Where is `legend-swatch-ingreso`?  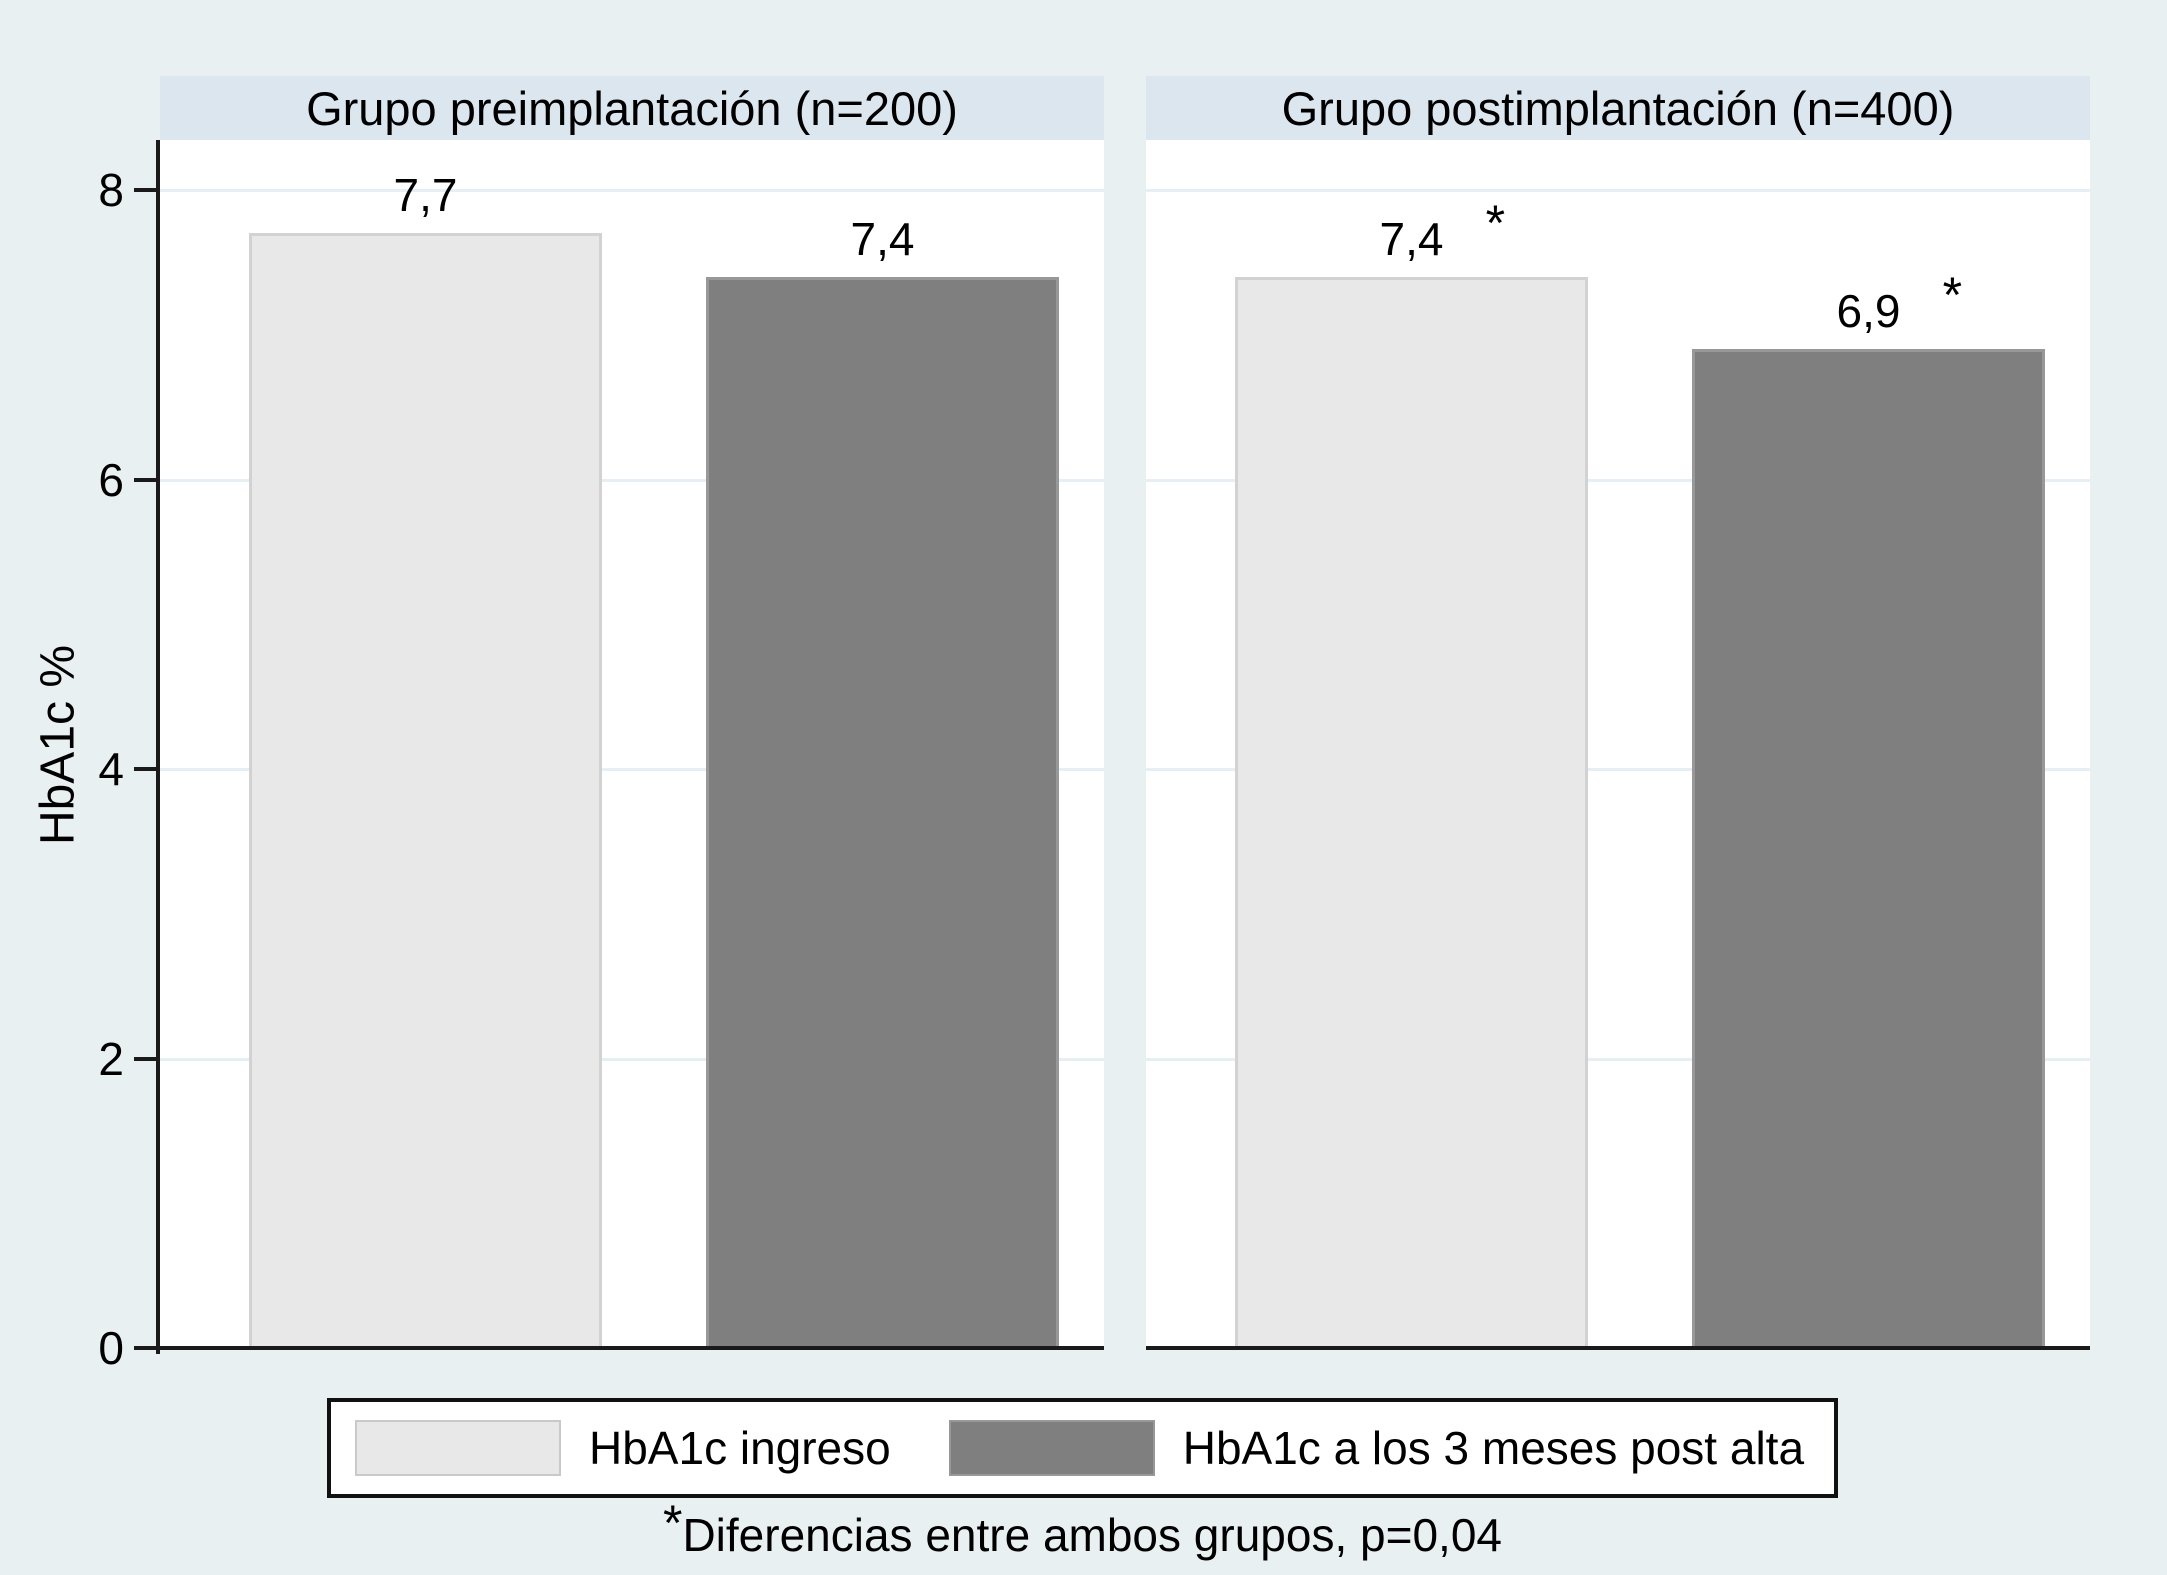 legend-swatch-ingreso is located at coordinates (458, 1448).